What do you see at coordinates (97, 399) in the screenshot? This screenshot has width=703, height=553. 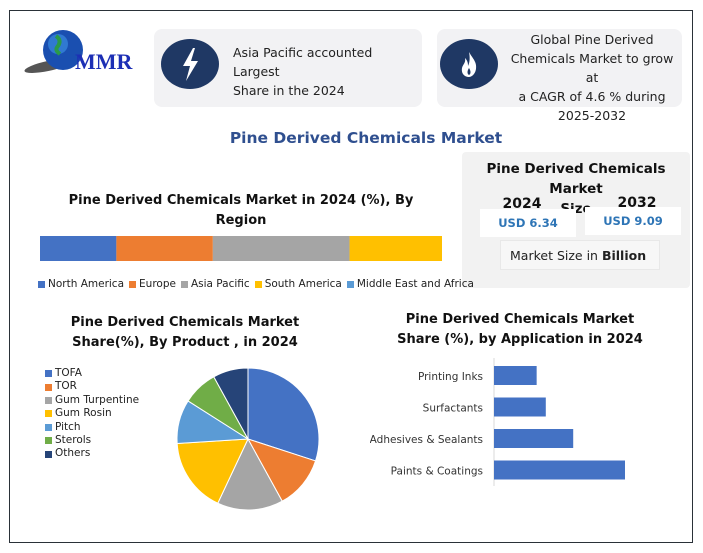 I see `legend-label: Gum Turpentine` at bounding box center [97, 399].